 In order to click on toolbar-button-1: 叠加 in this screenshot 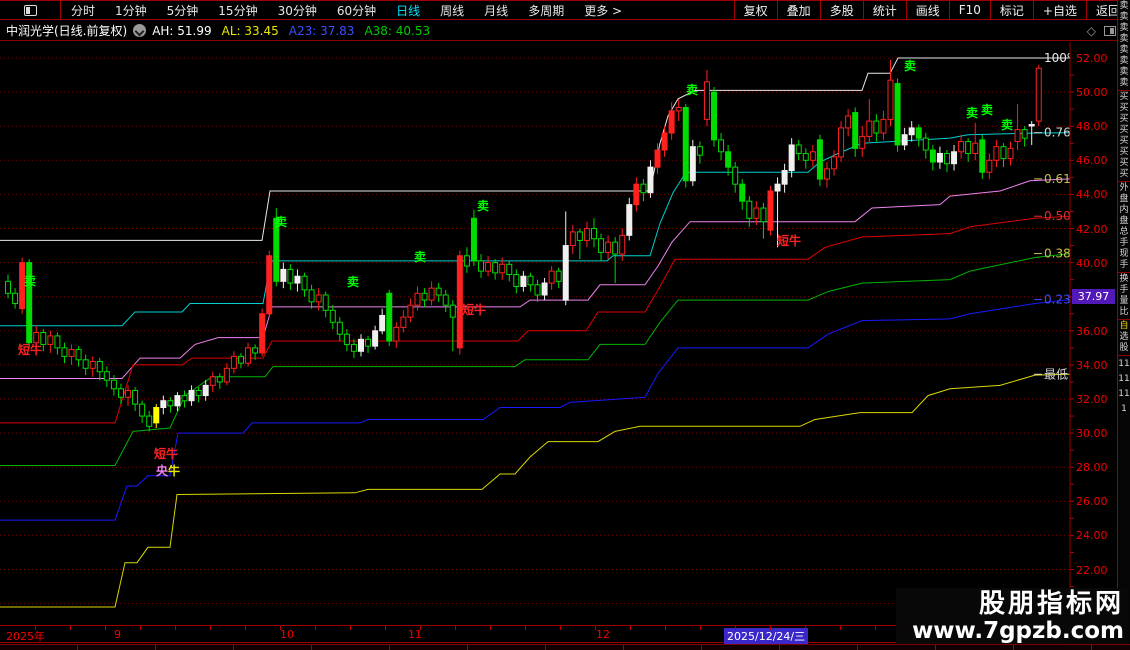, I will do `click(798, 10)`.